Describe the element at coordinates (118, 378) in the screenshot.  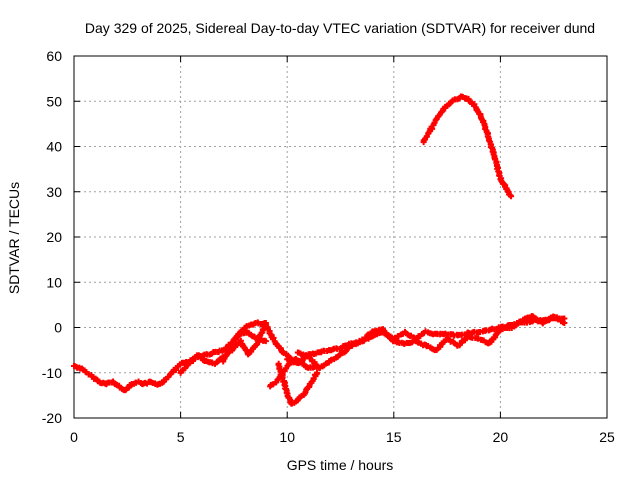
I see `series-sdtvar-a` at that location.